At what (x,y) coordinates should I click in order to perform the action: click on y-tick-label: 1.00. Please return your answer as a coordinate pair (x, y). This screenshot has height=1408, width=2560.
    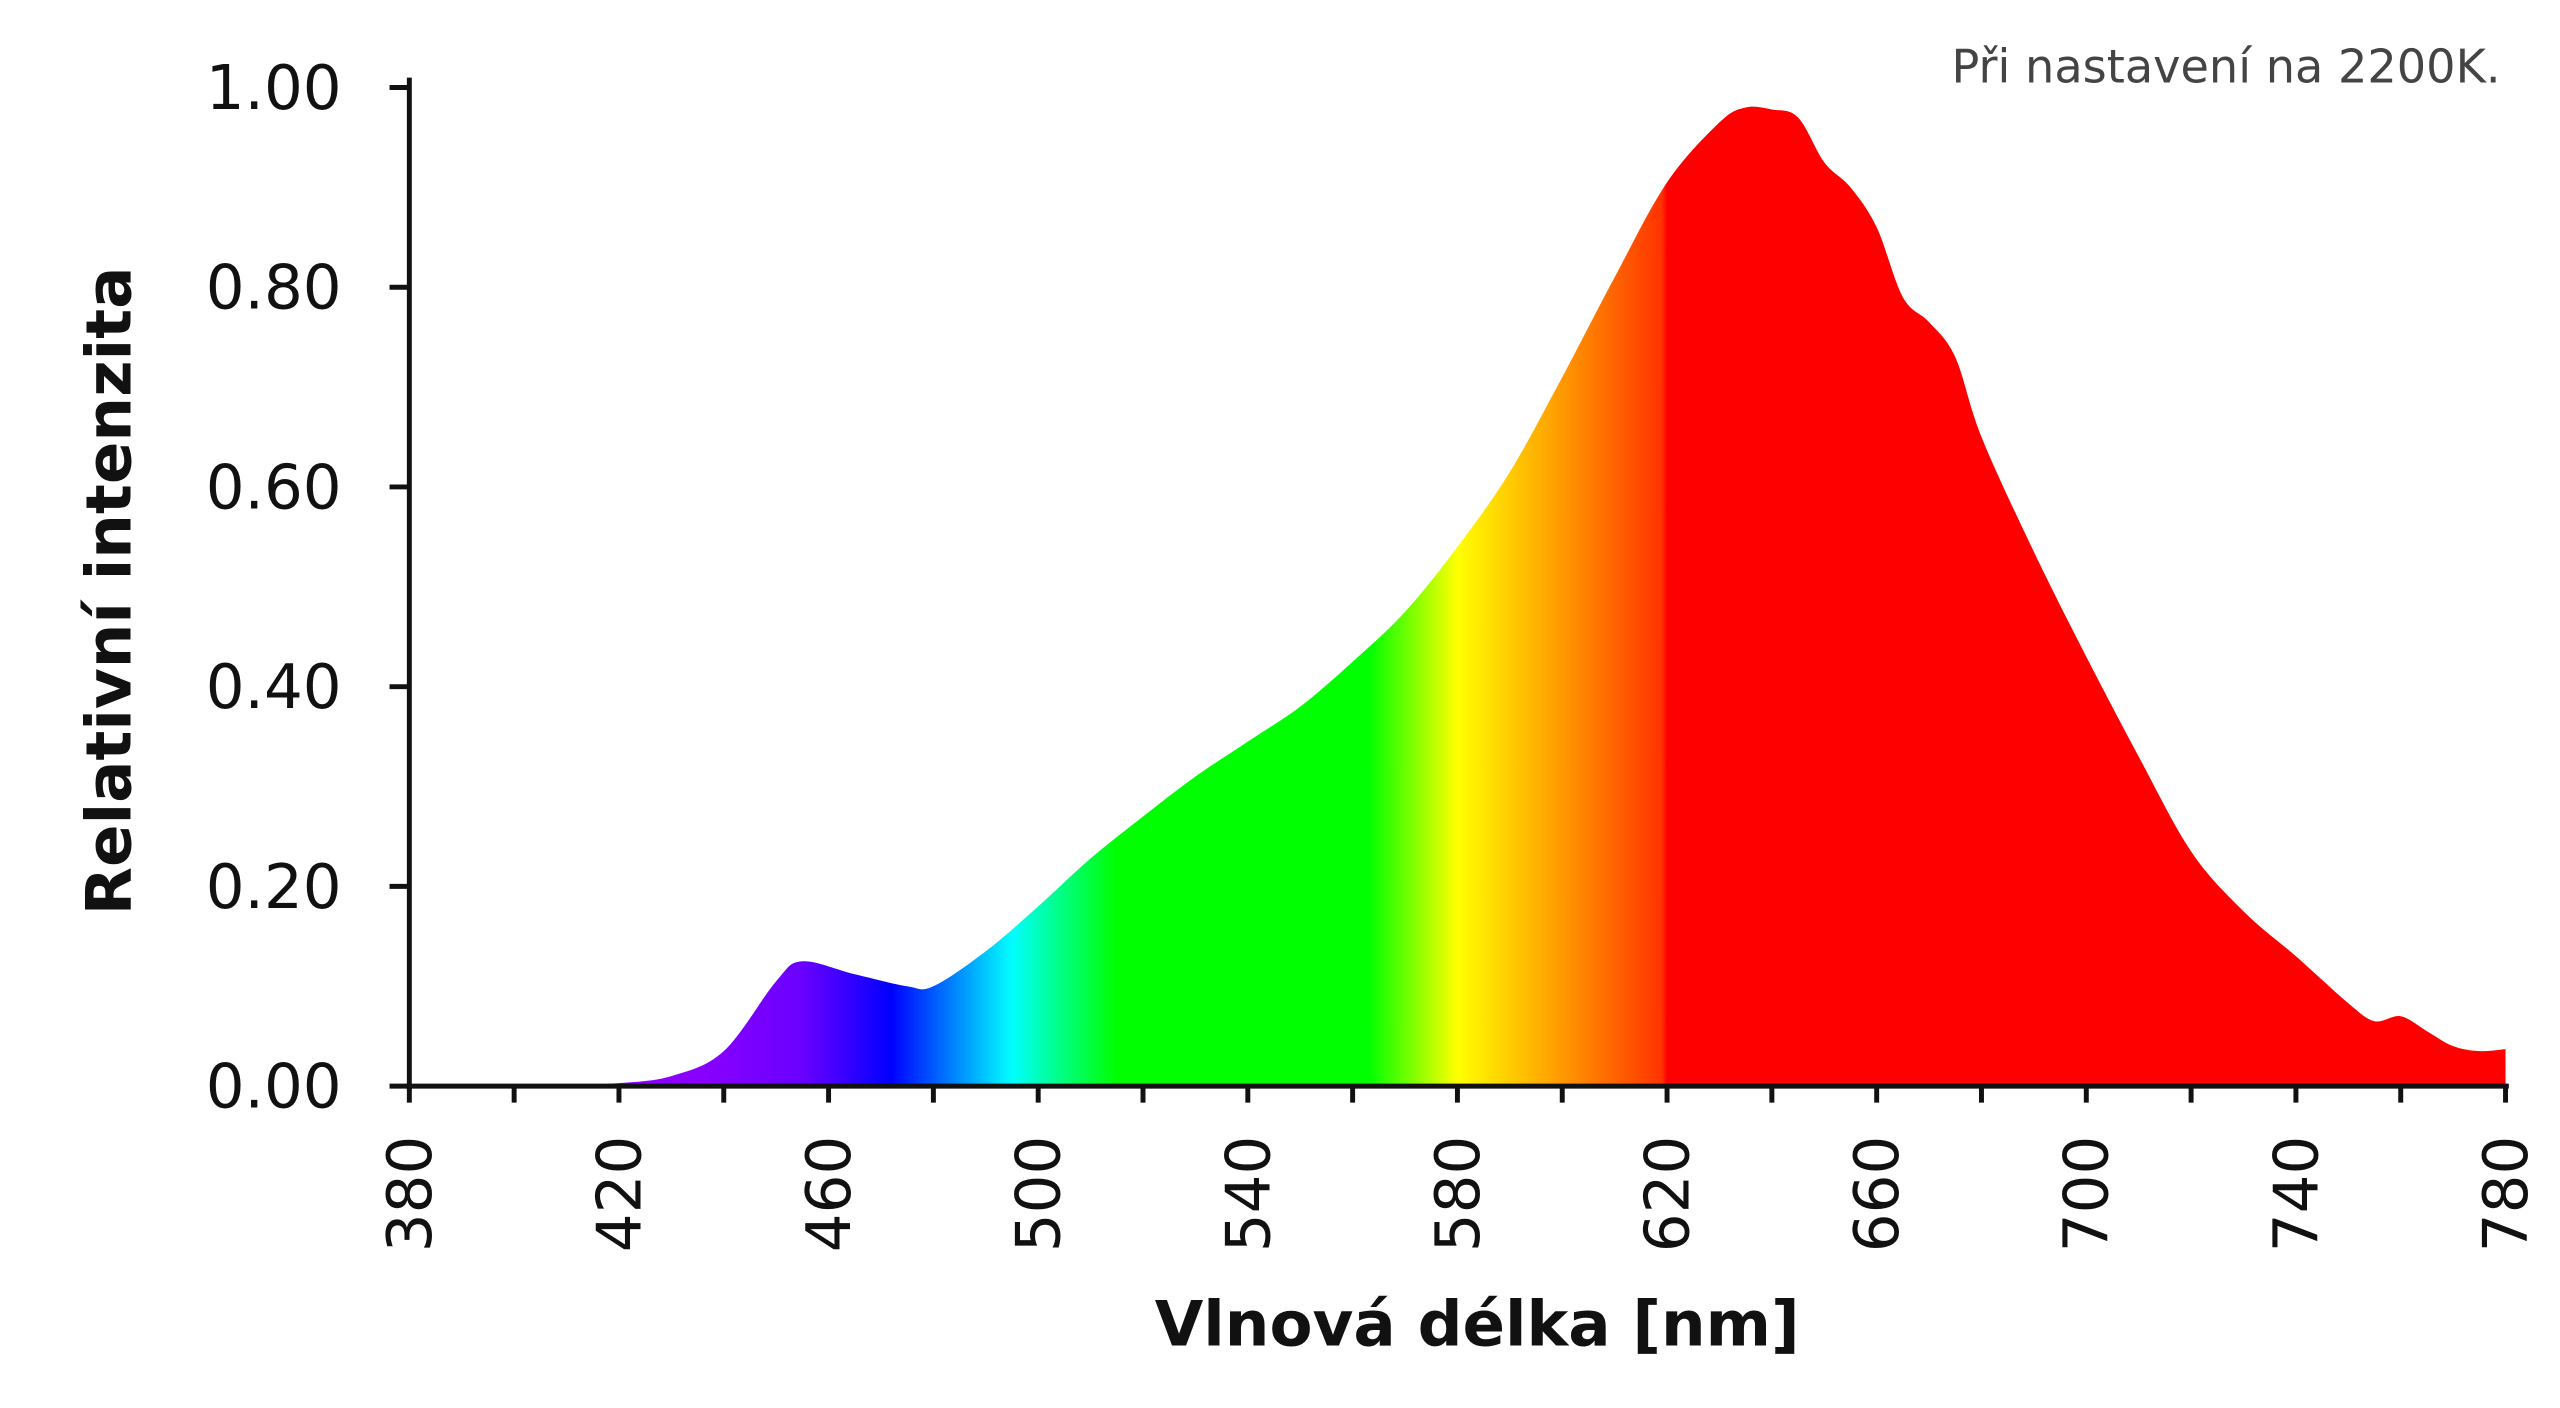
    Looking at the image, I should click on (274, 88).